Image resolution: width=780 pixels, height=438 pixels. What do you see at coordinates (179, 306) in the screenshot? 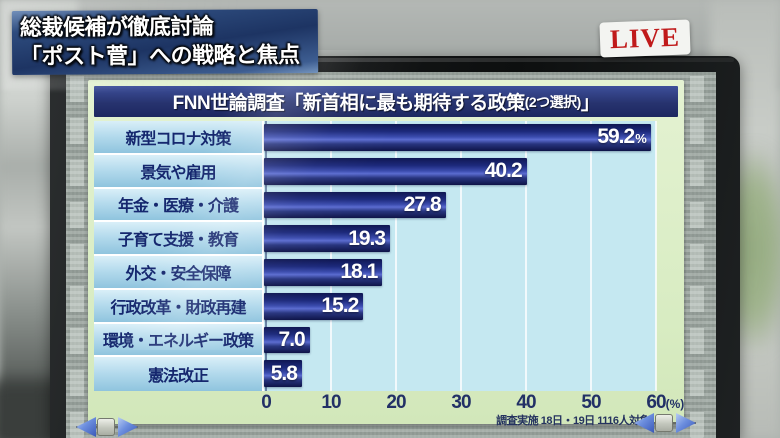
I see `category-label: 行政改革・財政再建` at bounding box center [179, 306].